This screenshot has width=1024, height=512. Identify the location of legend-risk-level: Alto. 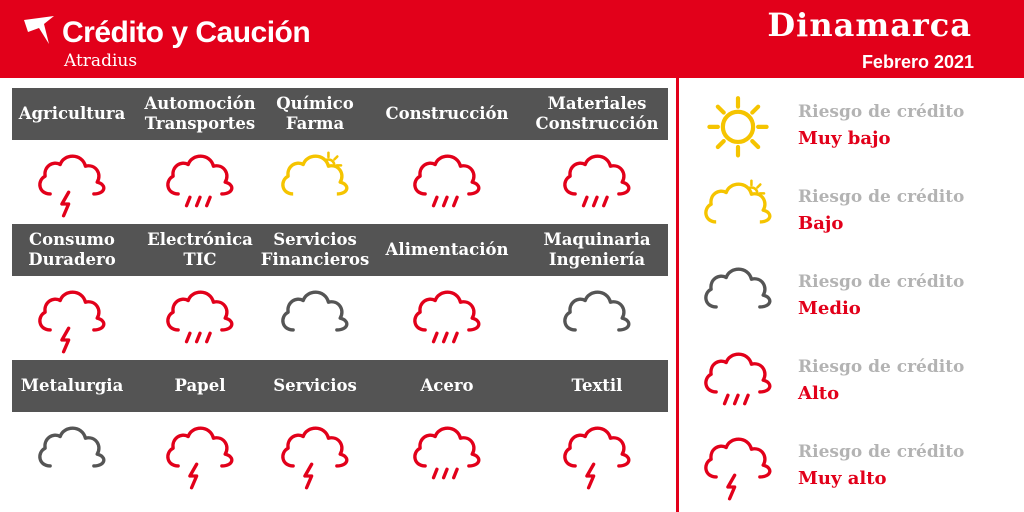
(819, 393).